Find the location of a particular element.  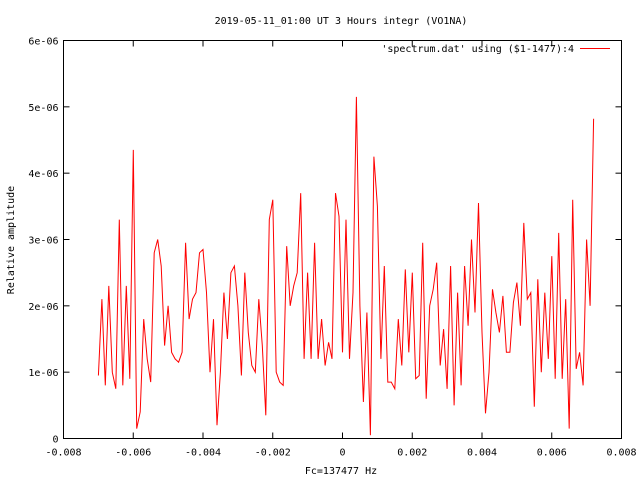

x-tick-label: 0 is located at coordinates (342, 453).